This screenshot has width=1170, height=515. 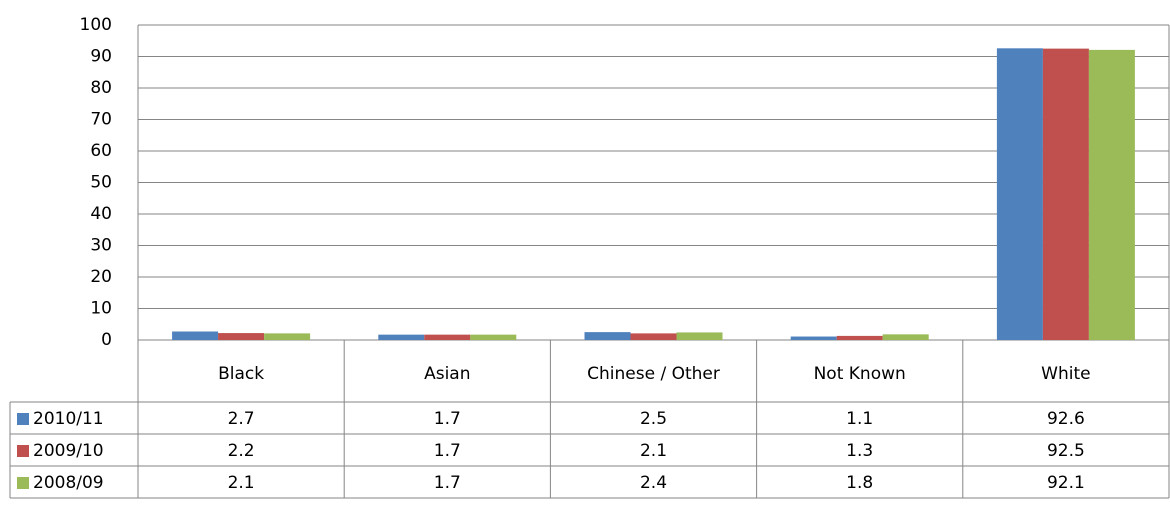 I want to click on table-value: 1.3, so click(x=859, y=451).